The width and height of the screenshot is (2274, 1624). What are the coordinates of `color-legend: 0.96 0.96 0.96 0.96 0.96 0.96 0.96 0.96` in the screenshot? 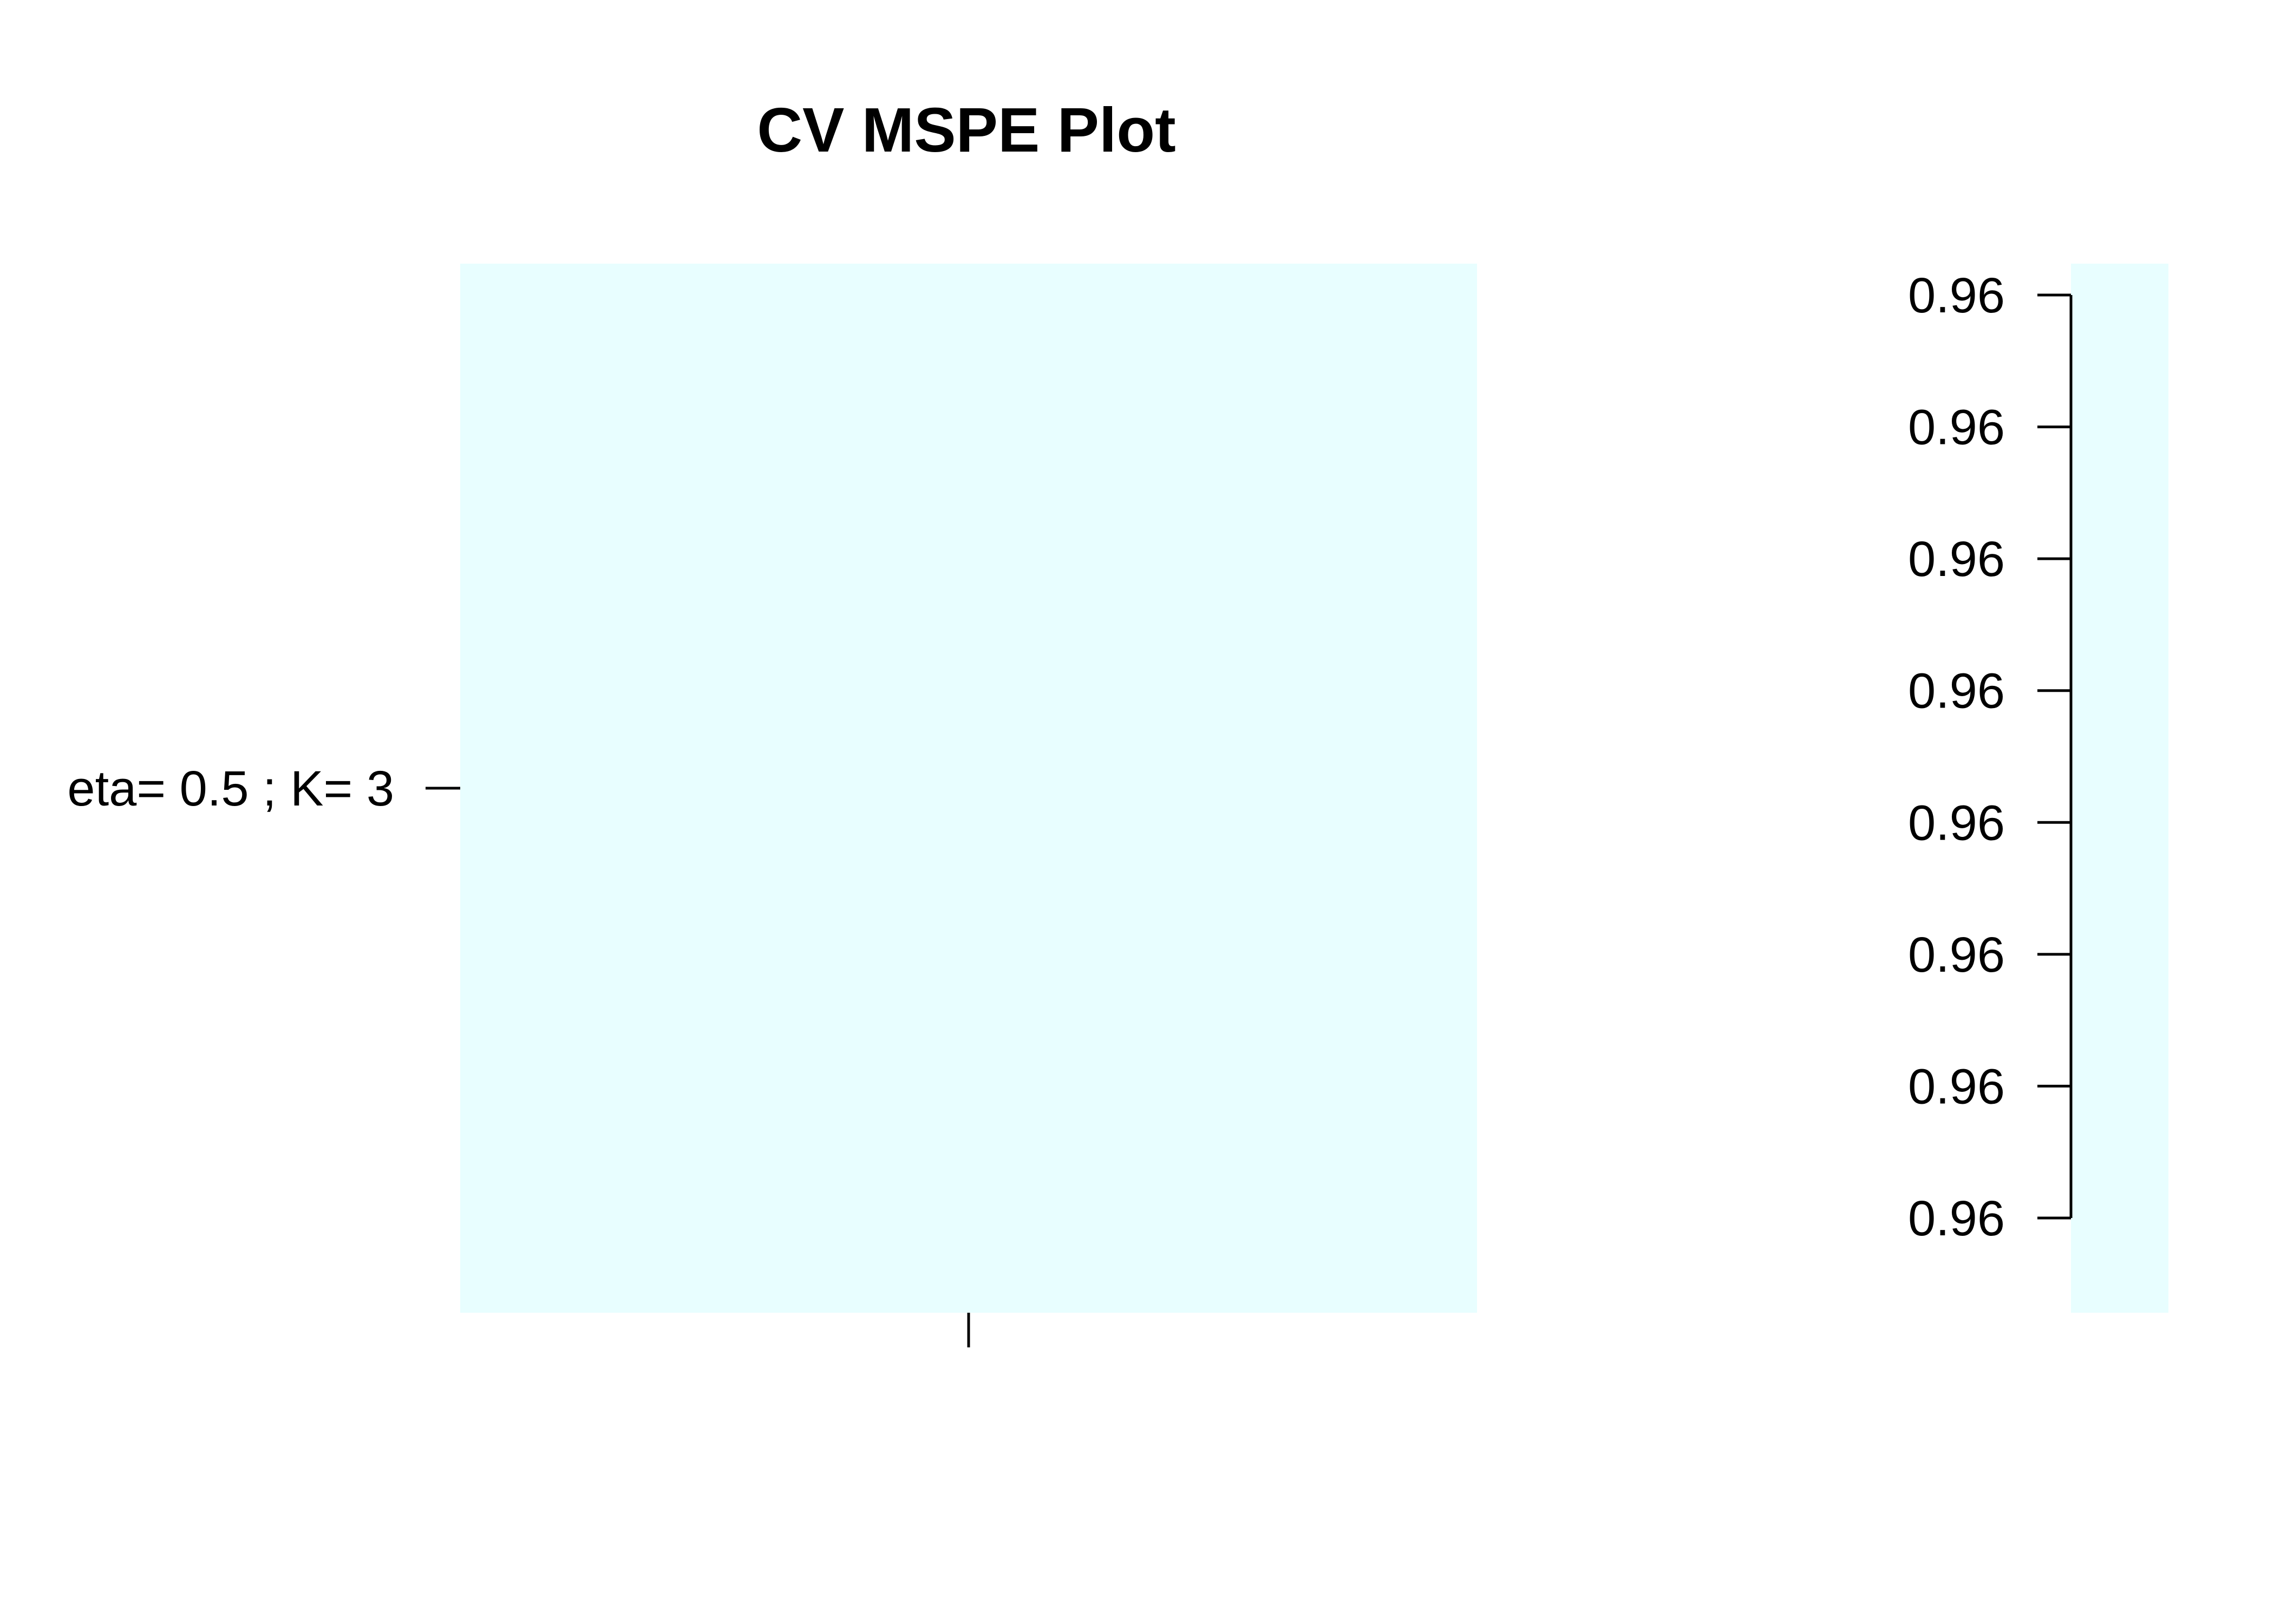 It's located at (2038, 788).